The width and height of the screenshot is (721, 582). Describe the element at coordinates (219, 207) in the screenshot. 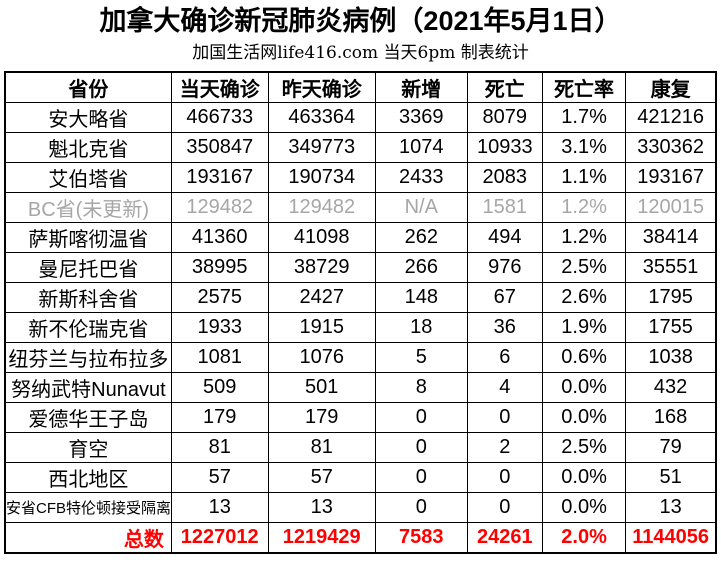

I see `value-cell-today: 129482` at that location.